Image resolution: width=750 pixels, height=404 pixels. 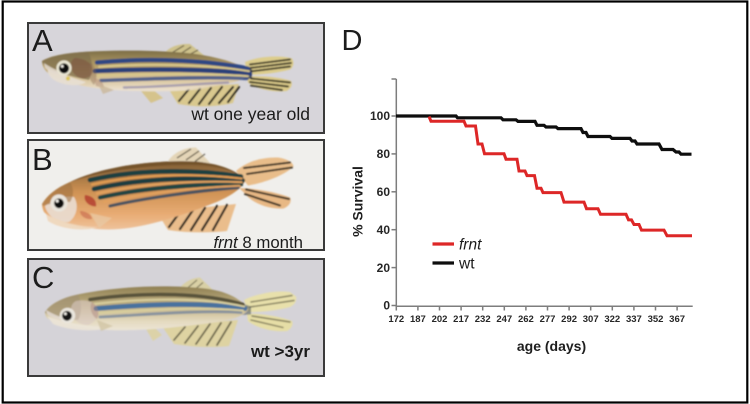 What do you see at coordinates (548, 319) in the screenshot?
I see `svg-text: 277` at bounding box center [548, 319].